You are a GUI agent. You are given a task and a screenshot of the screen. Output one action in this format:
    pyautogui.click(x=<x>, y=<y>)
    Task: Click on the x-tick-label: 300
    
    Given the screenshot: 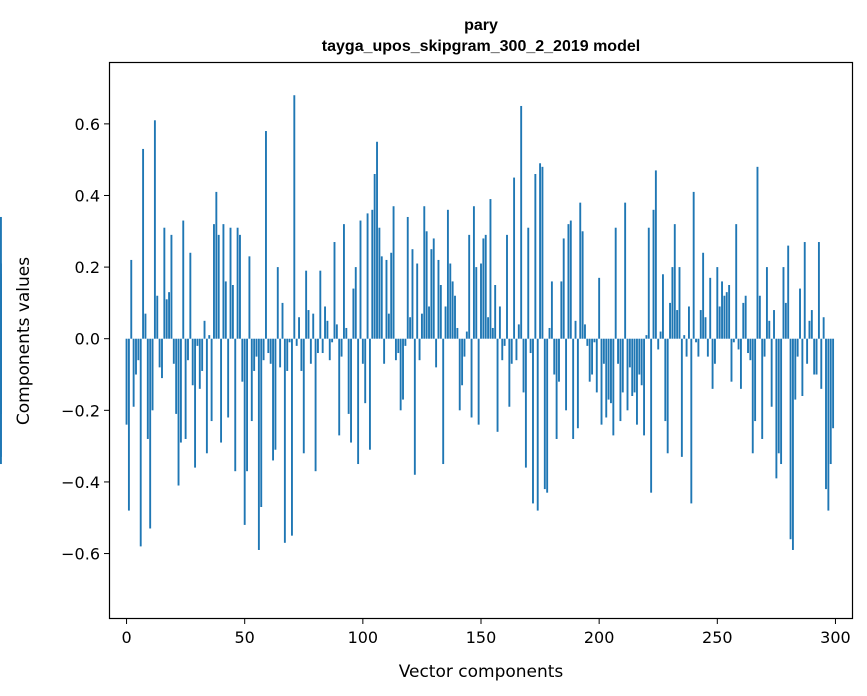 What is the action you would take?
    pyautogui.click(x=835, y=637)
    